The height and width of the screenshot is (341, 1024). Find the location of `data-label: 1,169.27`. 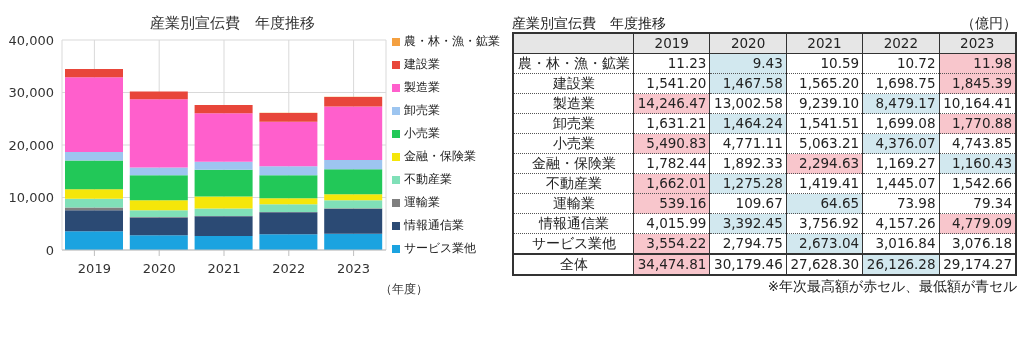

data-label: 1,169.27 is located at coordinates (901, 163).